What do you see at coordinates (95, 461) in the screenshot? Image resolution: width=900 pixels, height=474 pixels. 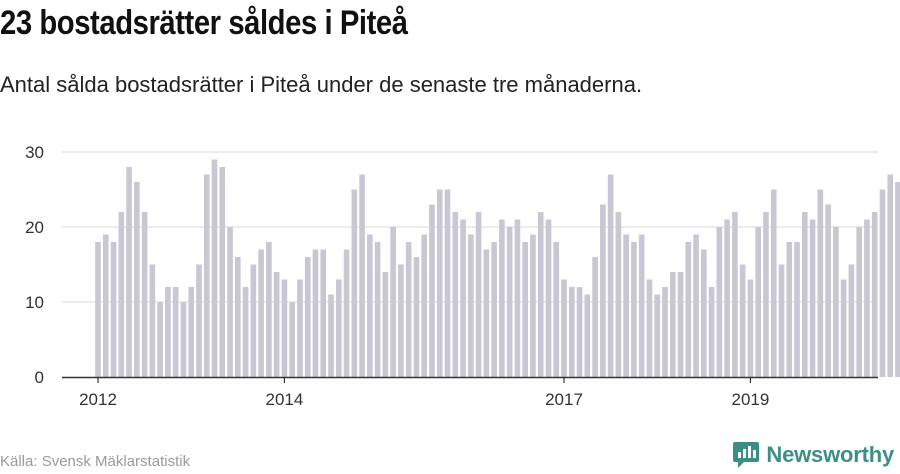 I see `source-note: Källa: Svensk Mäklarstatistik` at bounding box center [95, 461].